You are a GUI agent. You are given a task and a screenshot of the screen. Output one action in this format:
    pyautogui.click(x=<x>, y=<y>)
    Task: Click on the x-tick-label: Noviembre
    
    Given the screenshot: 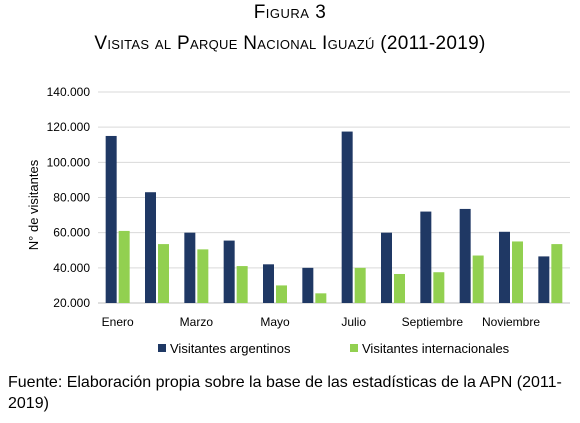 What is the action you would take?
    pyautogui.click(x=511, y=322)
    